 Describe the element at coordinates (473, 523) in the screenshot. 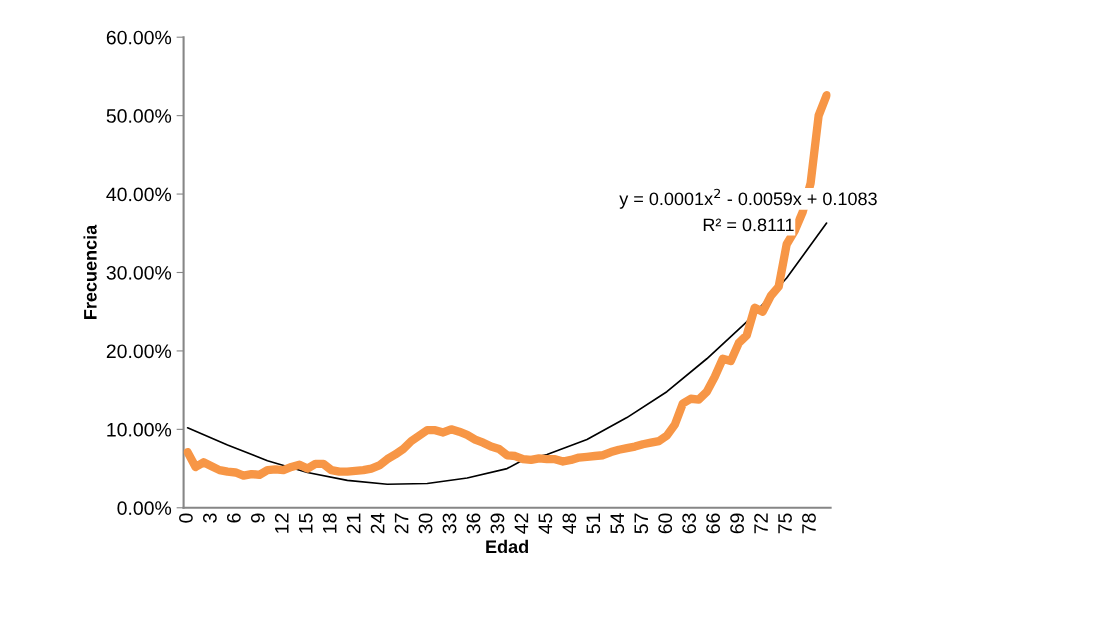

I see `x-tick-label: 36` at that location.